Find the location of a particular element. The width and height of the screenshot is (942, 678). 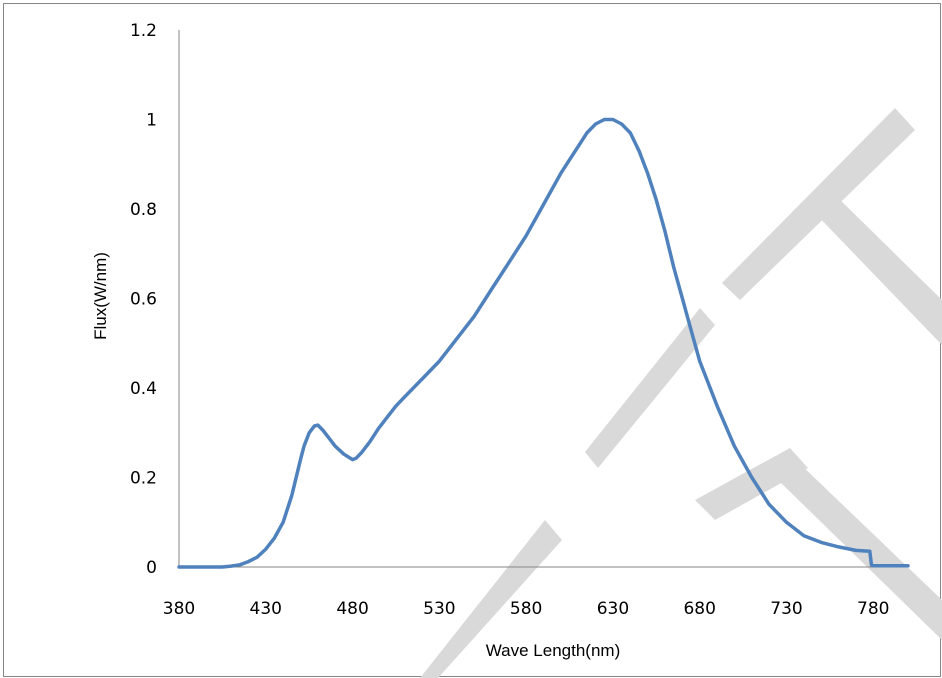

y-tick-label: 0.6 is located at coordinates (143, 300).